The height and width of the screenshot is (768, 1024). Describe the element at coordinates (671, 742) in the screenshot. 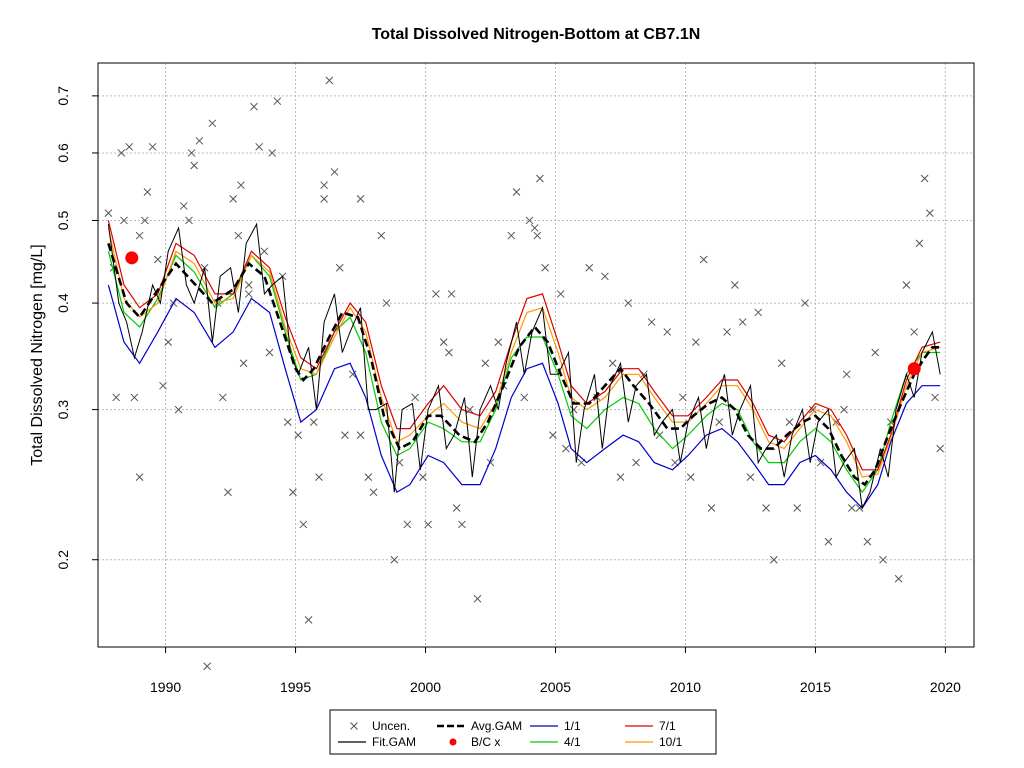

I see `legend-label: 10/1` at that location.